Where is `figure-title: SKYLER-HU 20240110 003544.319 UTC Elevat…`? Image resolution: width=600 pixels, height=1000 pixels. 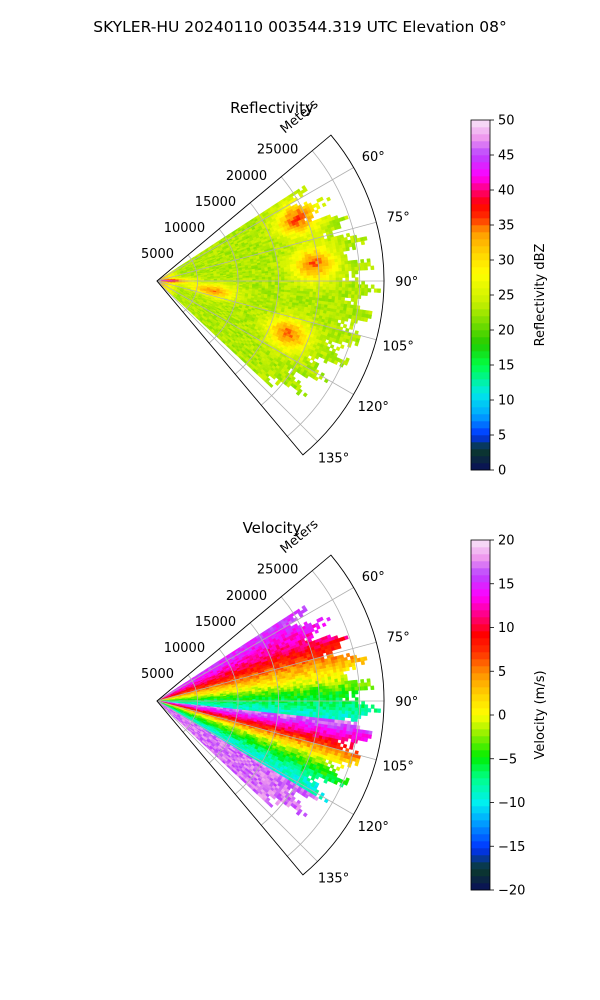 figure-title: SKYLER-HU 20240110 003544.319 UTC Elevat… is located at coordinates (300, 27).